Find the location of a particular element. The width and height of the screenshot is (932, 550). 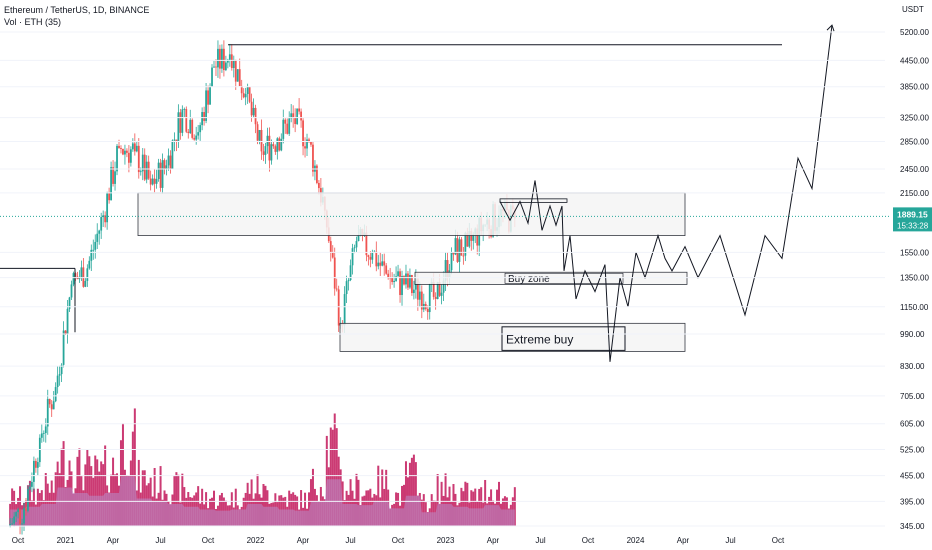

symbol-title: Ethereum / TetherUS, 1D, BINANCE is located at coordinates (77, 10).